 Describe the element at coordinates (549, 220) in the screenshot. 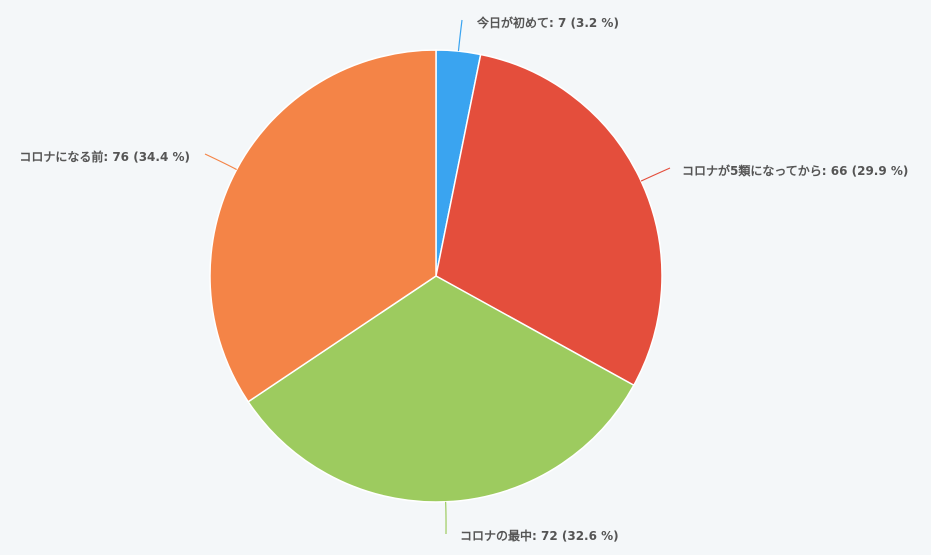

I see `slice-2-wedge` at that location.